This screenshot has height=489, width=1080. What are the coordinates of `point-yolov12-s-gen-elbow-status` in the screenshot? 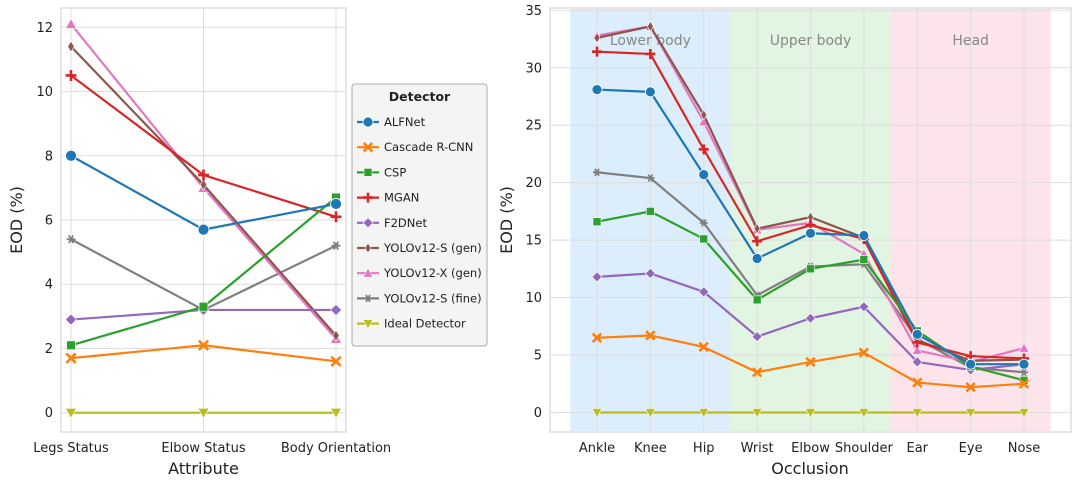 It's located at (203, 184).